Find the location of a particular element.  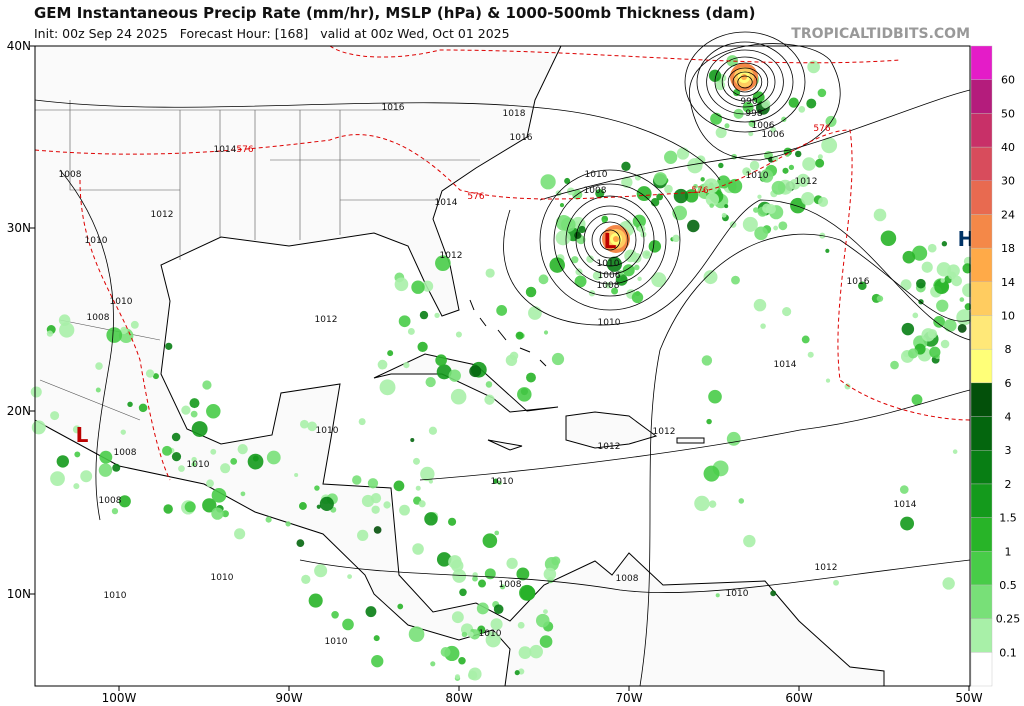

colorbar-label: 4 is located at coordinates (1008, 417).